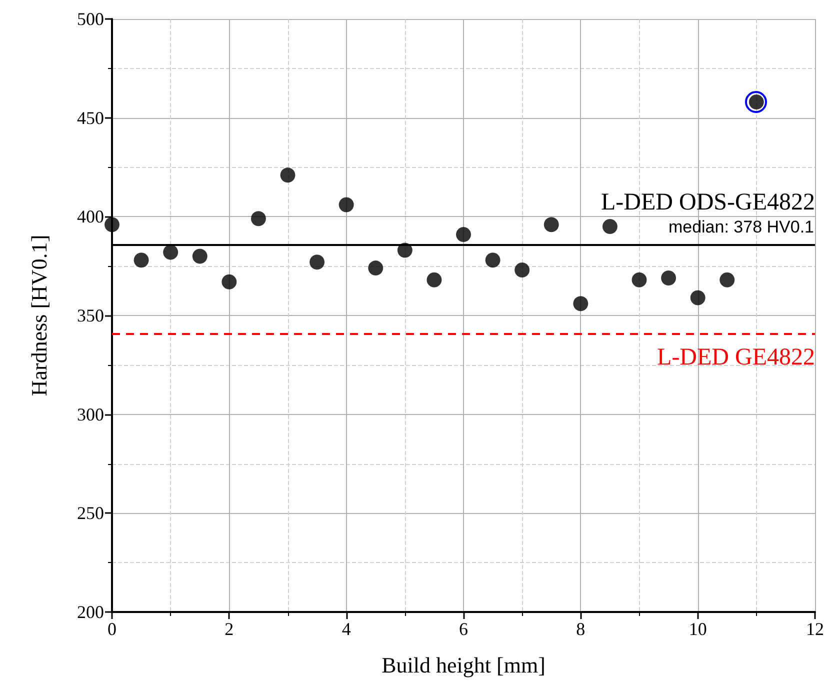 This screenshot has width=831, height=682. Describe the element at coordinates (229, 629) in the screenshot. I see `x-tick-label: 2` at that location.